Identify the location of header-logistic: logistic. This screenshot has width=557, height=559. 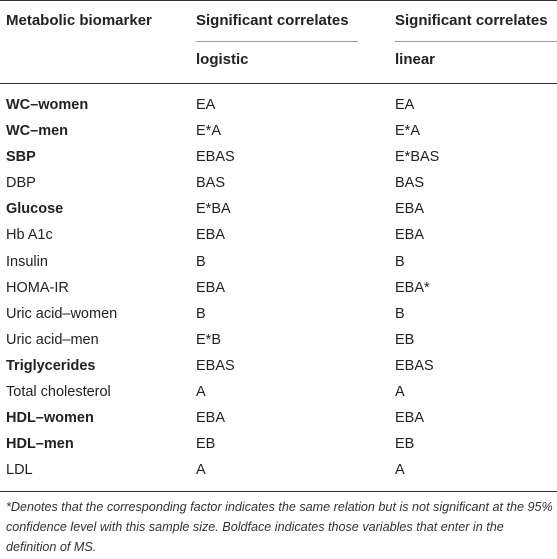
(222, 59).